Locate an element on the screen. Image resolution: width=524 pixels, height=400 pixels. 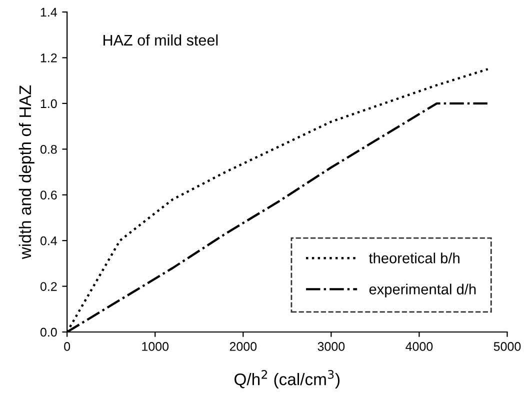
y-tick-label: 0.2 is located at coordinates (48, 286).